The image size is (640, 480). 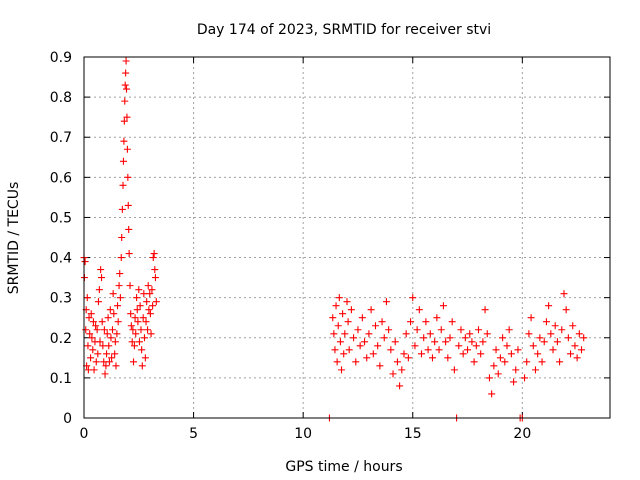 I want to click on y-tick-label: 0.2, so click(x=61, y=339).